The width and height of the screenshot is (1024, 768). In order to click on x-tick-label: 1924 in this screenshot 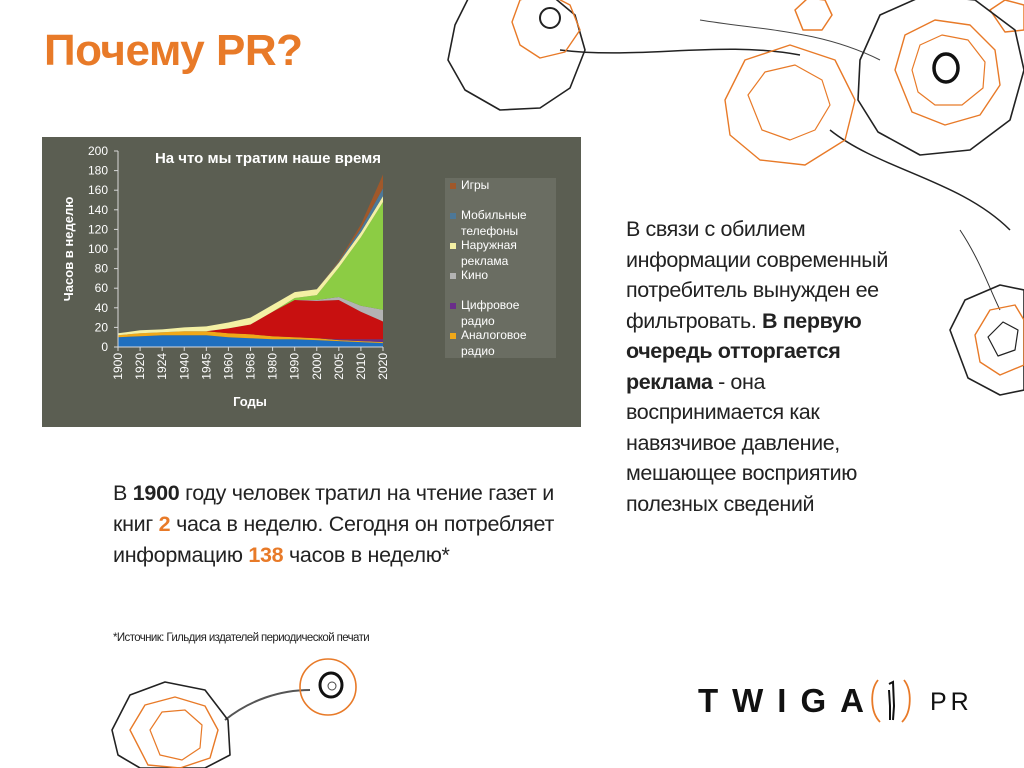, I will do `click(162, 366)`.